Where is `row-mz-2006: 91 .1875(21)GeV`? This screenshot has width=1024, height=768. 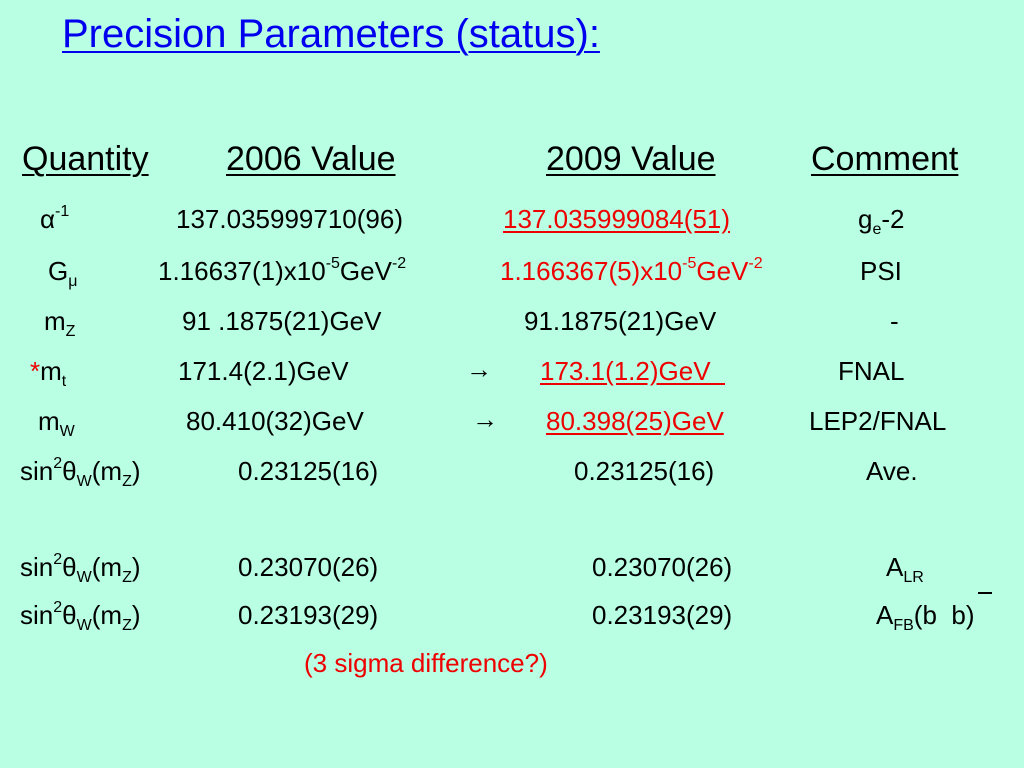
row-mz-2006: 91 .1875(21)GeV is located at coordinates (282, 321).